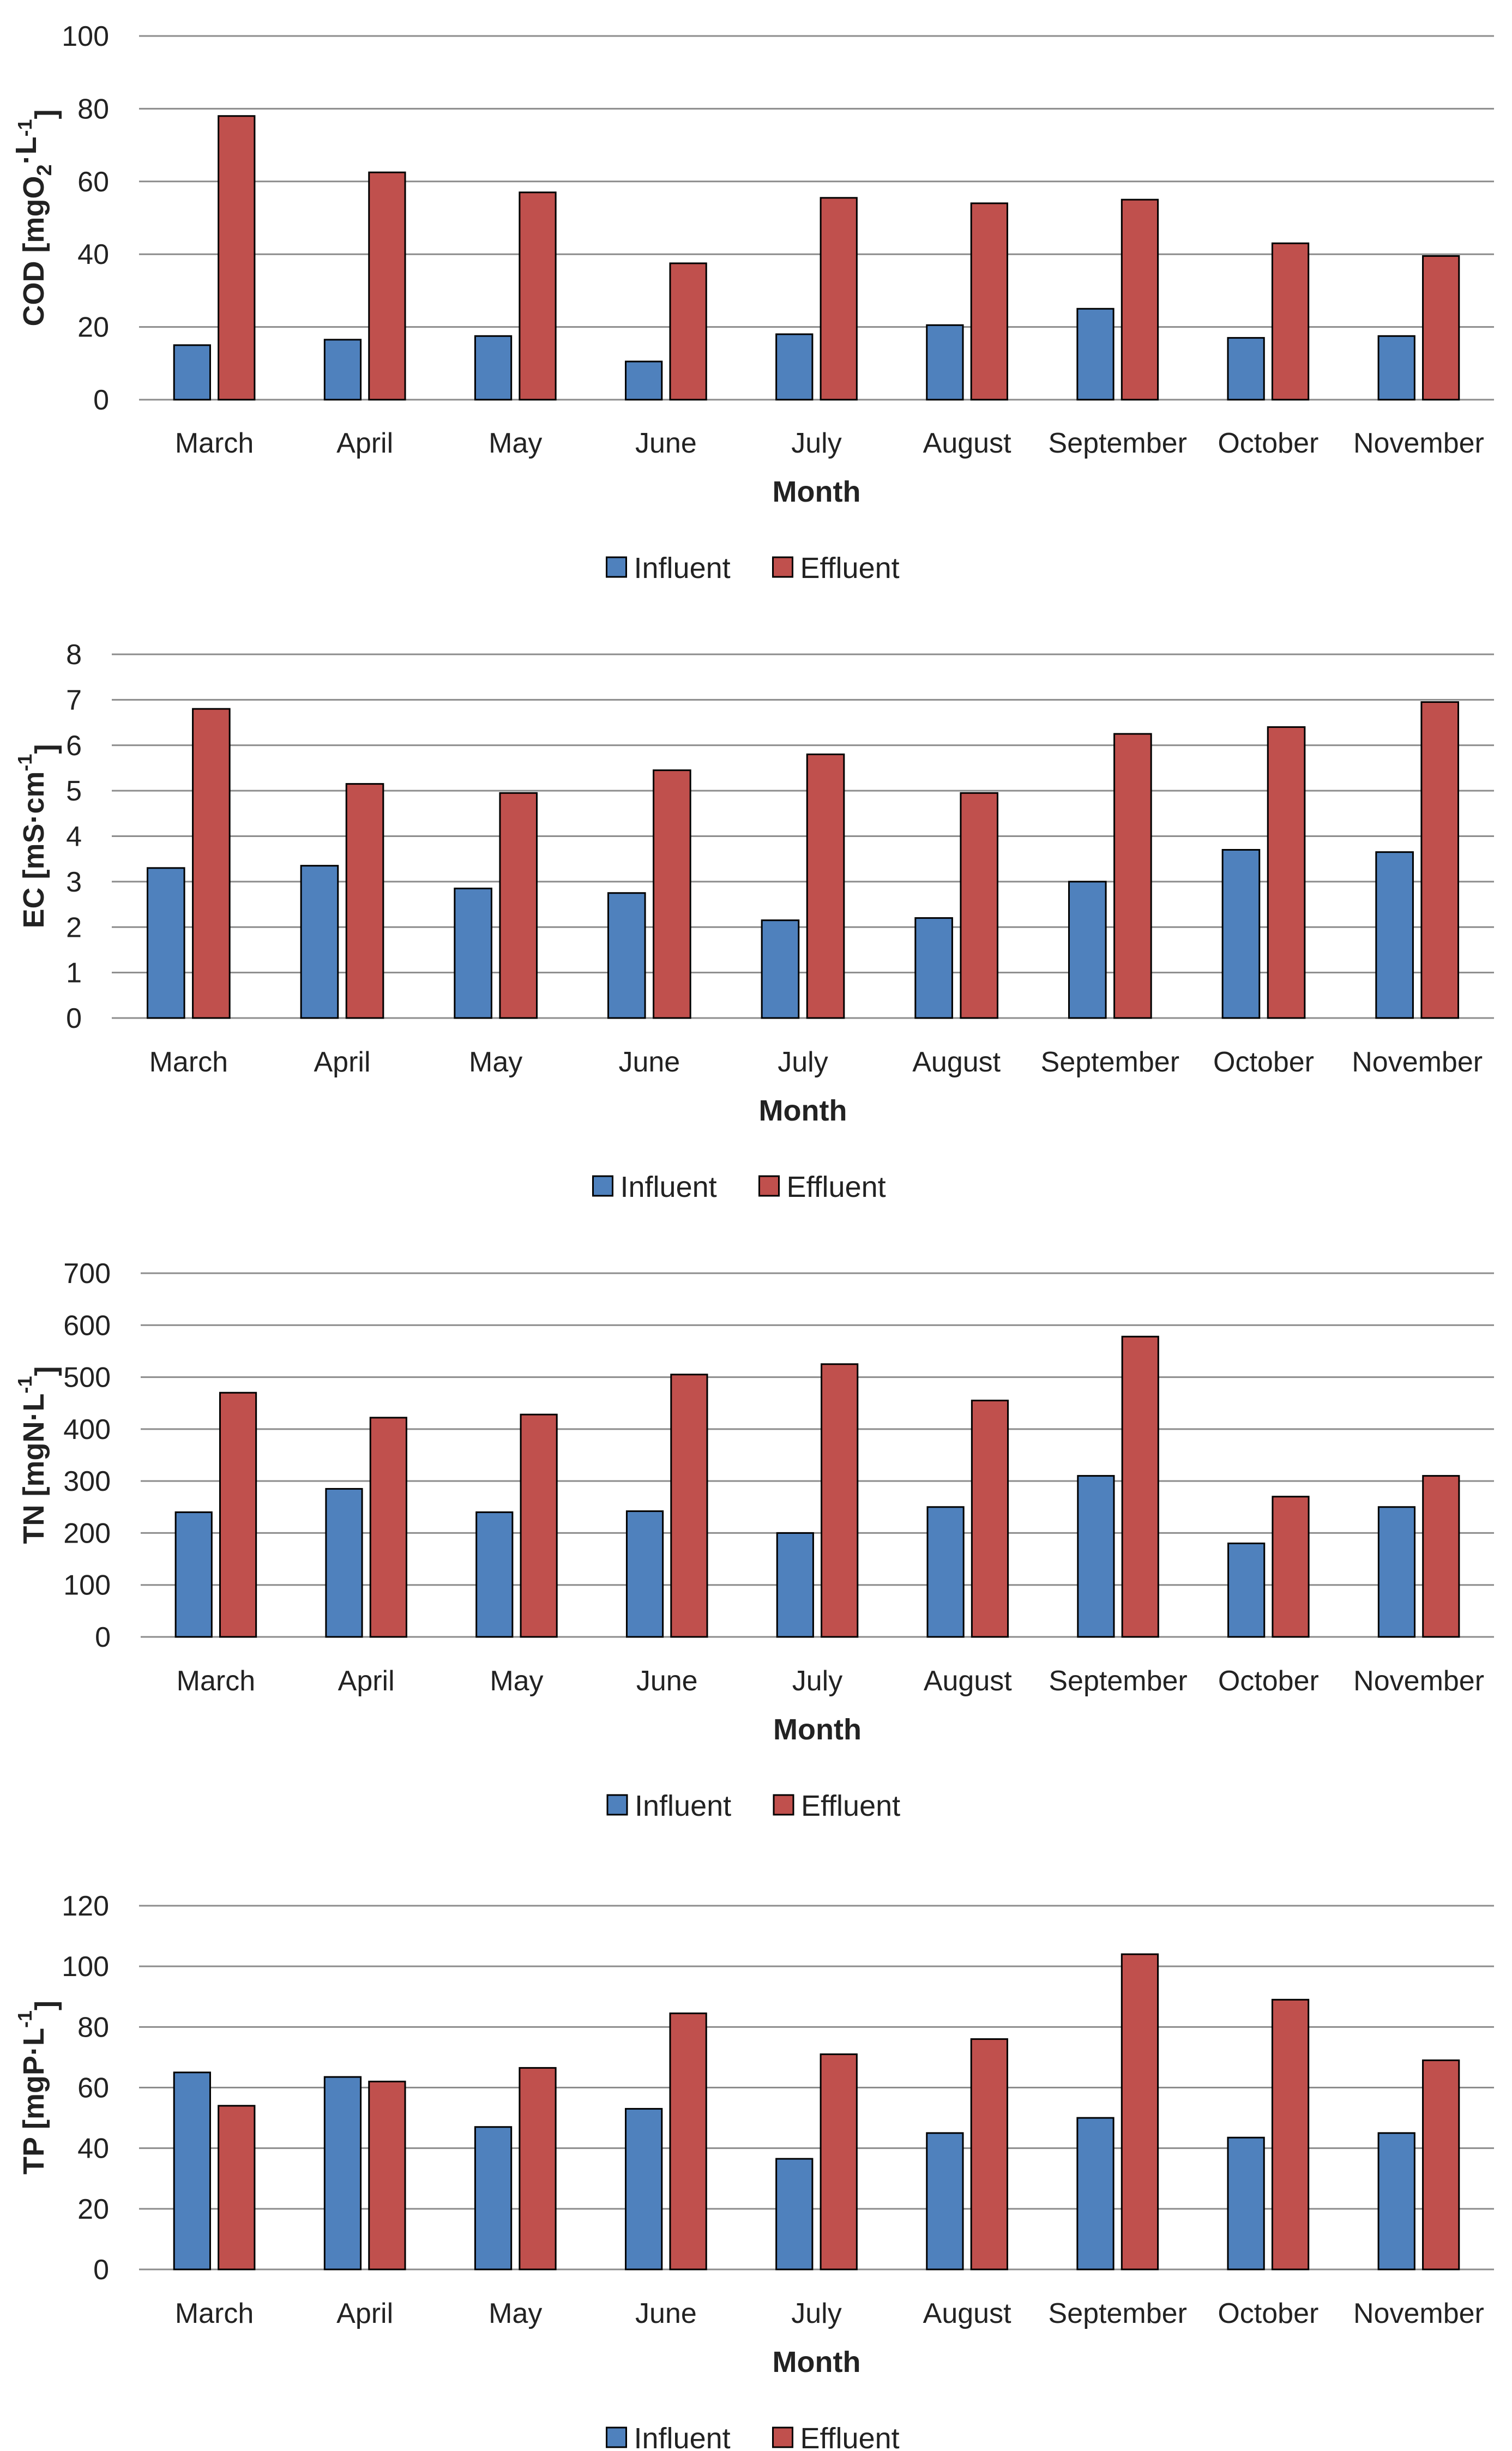  What do you see at coordinates (33, 2101) in the screenshot?
I see `y-axis-title-part: TP [mgP·L` at bounding box center [33, 2101].